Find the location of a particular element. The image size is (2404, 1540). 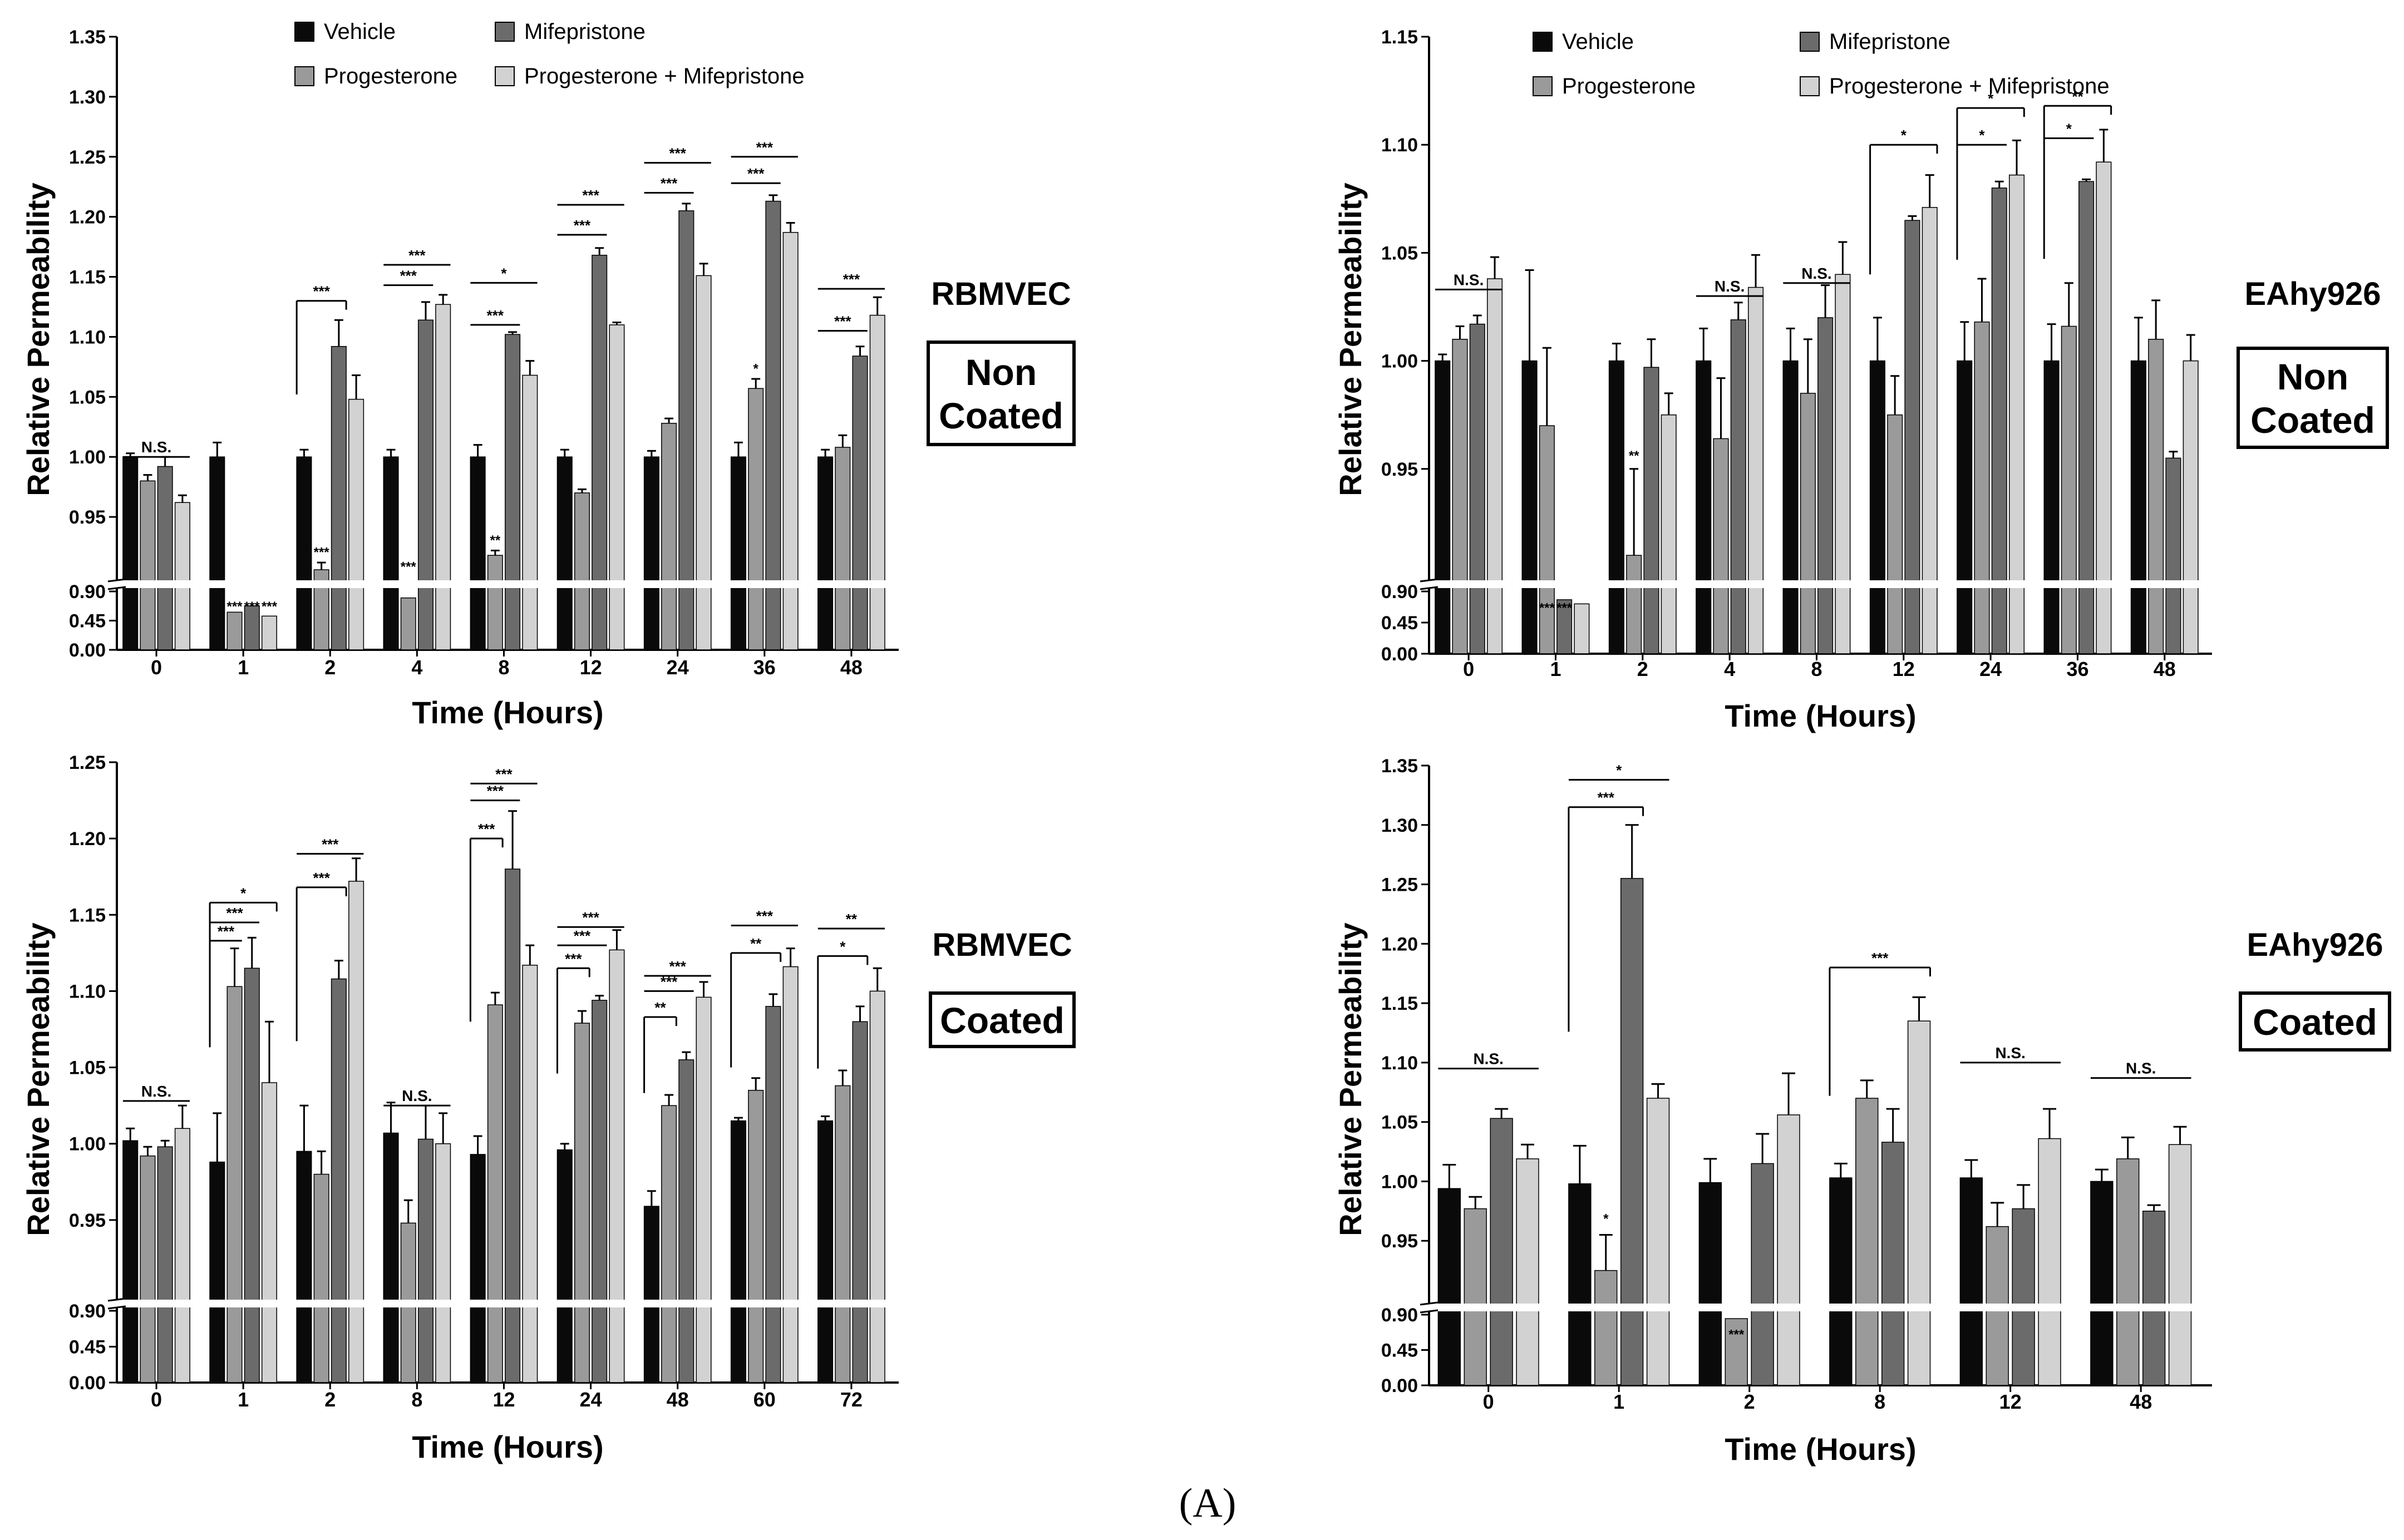

y-tick-label: 1.15 is located at coordinates (1399, 1003).